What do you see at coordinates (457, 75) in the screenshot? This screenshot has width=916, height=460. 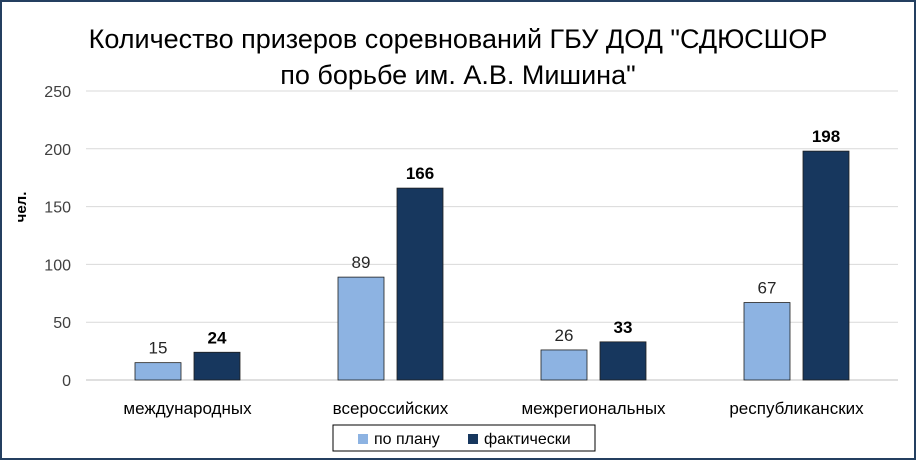 I see `chart-title-line-2: по борьбе им. А.В. Мишина"` at bounding box center [457, 75].